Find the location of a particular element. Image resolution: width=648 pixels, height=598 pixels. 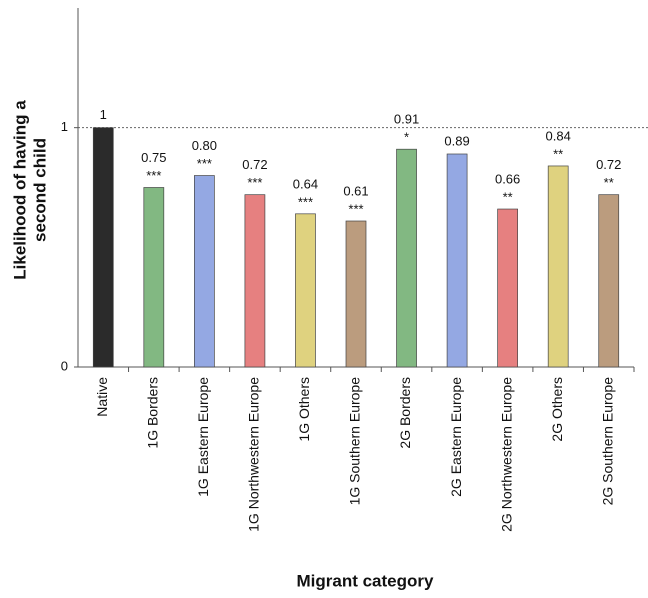

significance-label: * is located at coordinates (406, 137).